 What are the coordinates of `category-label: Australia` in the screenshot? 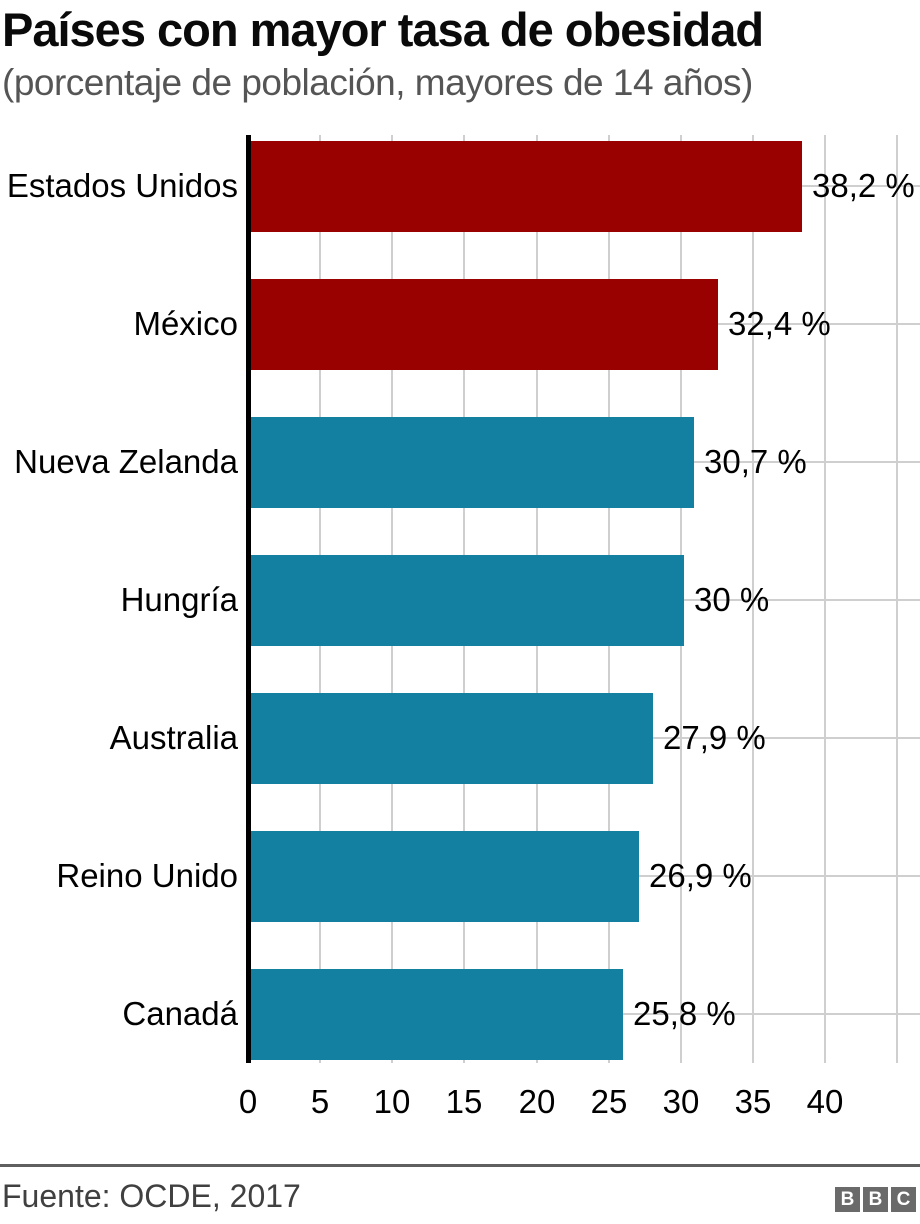 It's located at (173, 737).